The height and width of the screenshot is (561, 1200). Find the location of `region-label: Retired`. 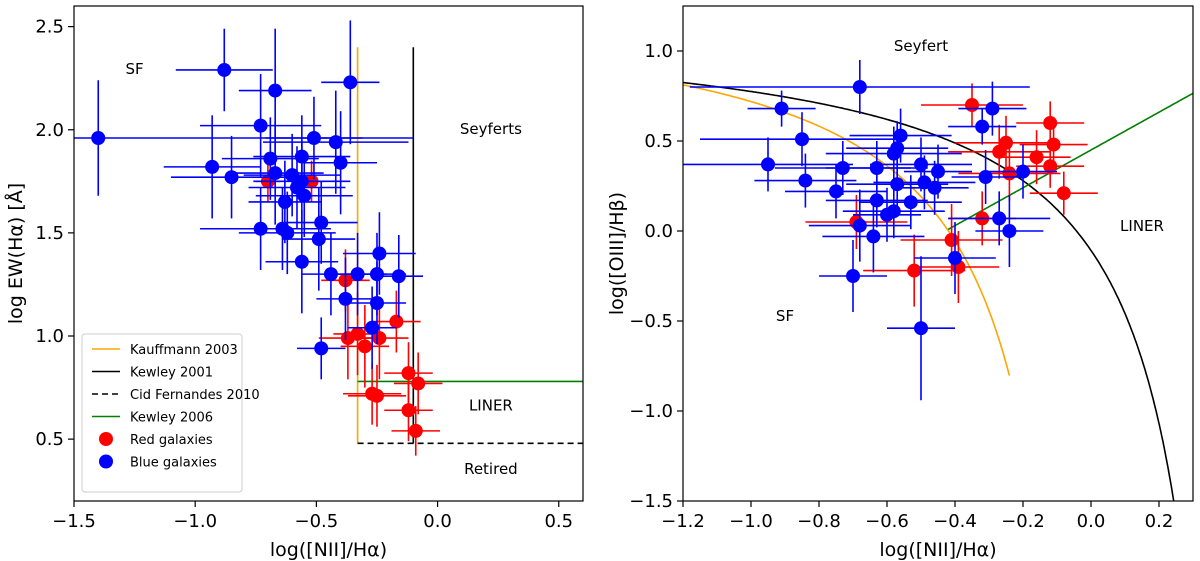

region-label: Retired is located at coordinates (491, 469).